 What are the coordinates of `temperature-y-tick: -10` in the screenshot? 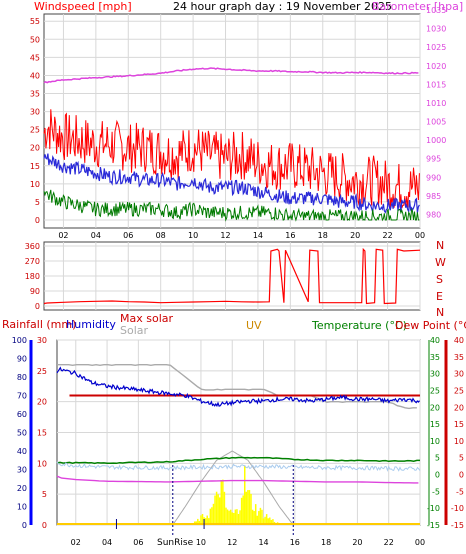 It's located at (433, 508).